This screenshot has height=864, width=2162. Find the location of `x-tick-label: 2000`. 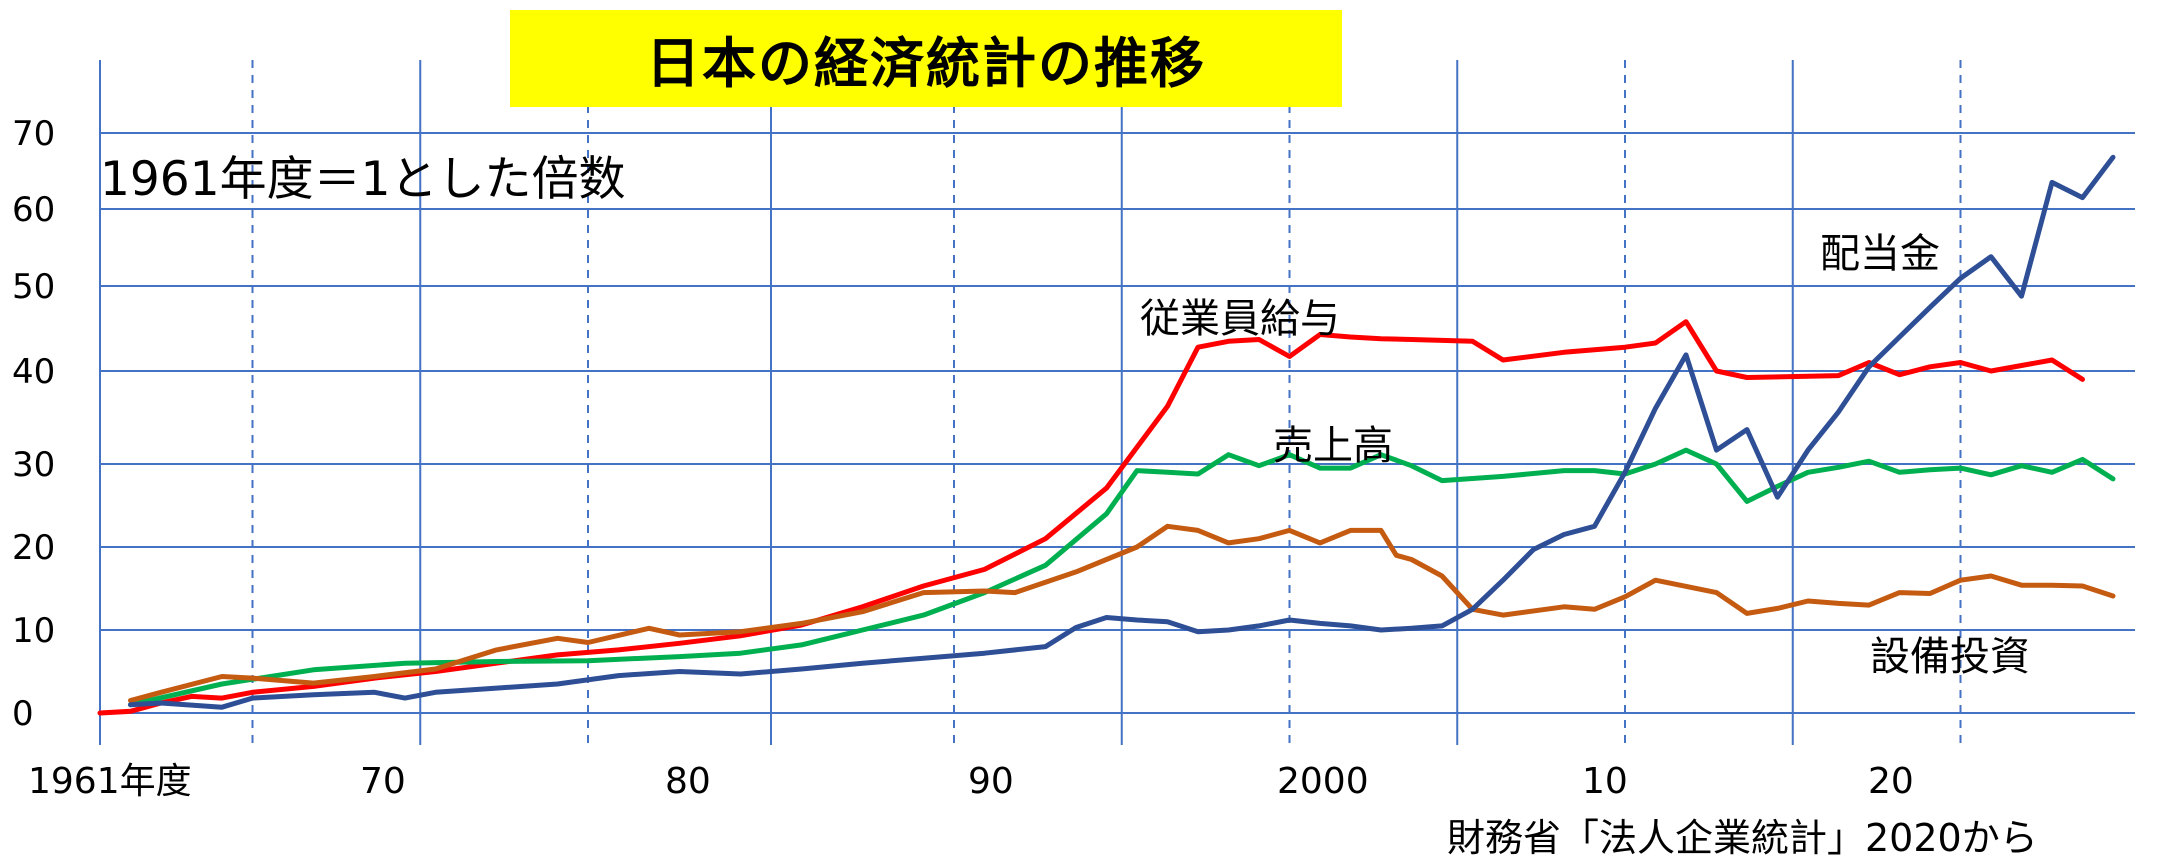

x-tick-label: 2000 is located at coordinates (1323, 781).